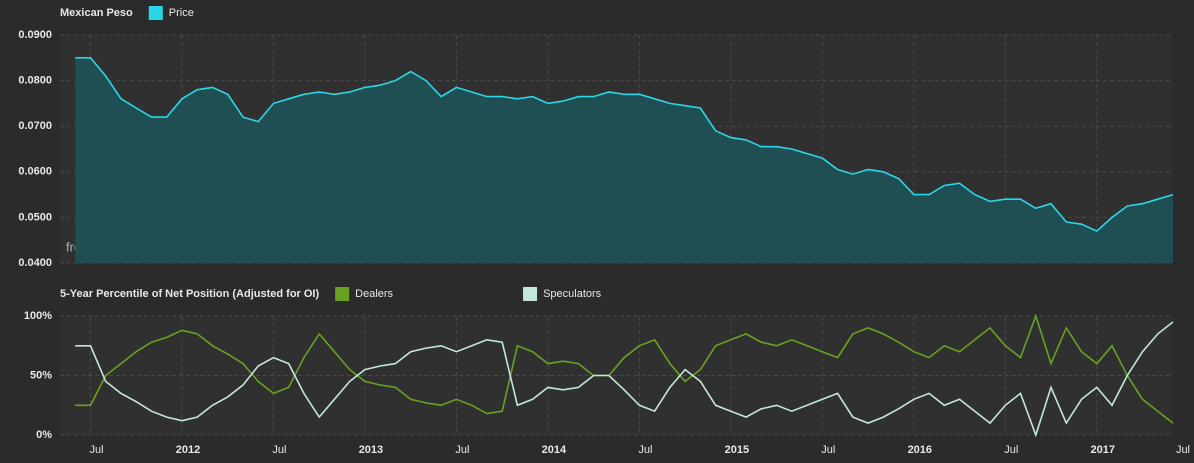  I want to click on x-tick-label: 2015, so click(737, 450).